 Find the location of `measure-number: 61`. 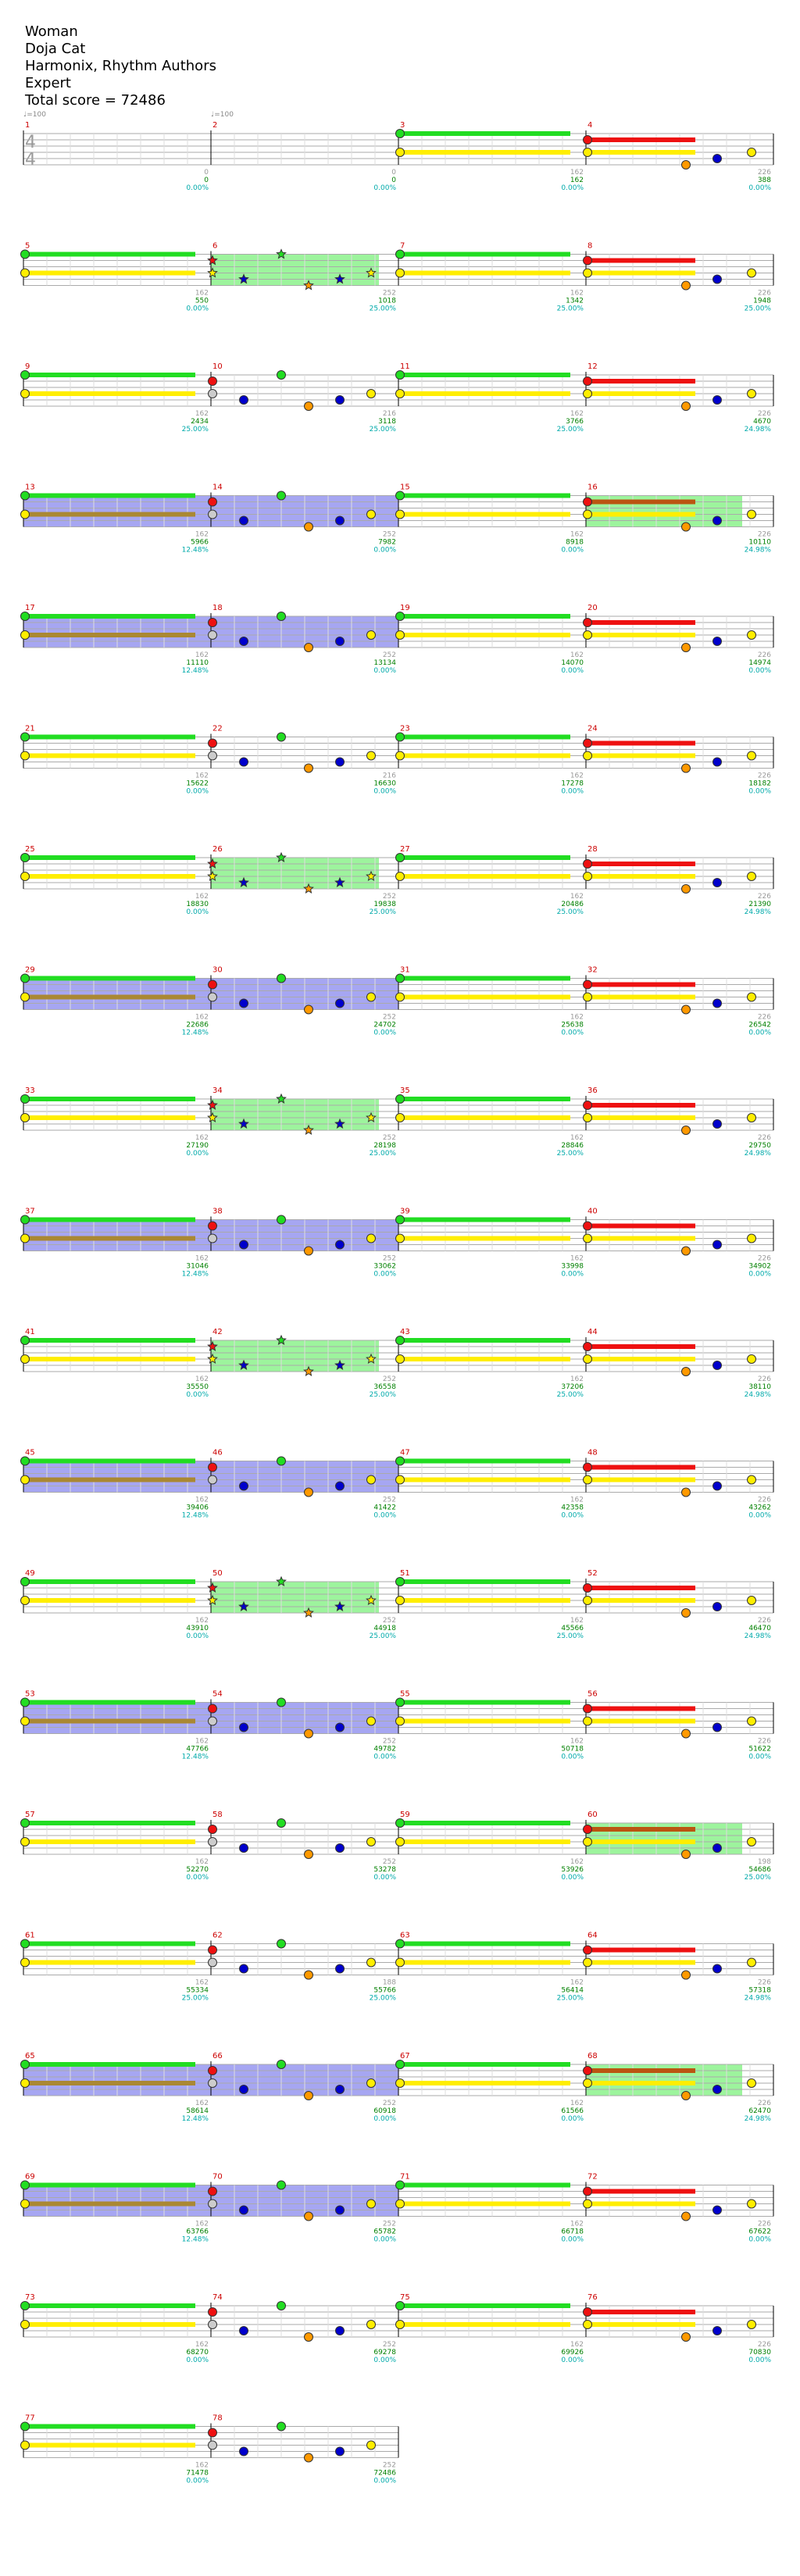

measure-number: 61 is located at coordinates (30, 1936).